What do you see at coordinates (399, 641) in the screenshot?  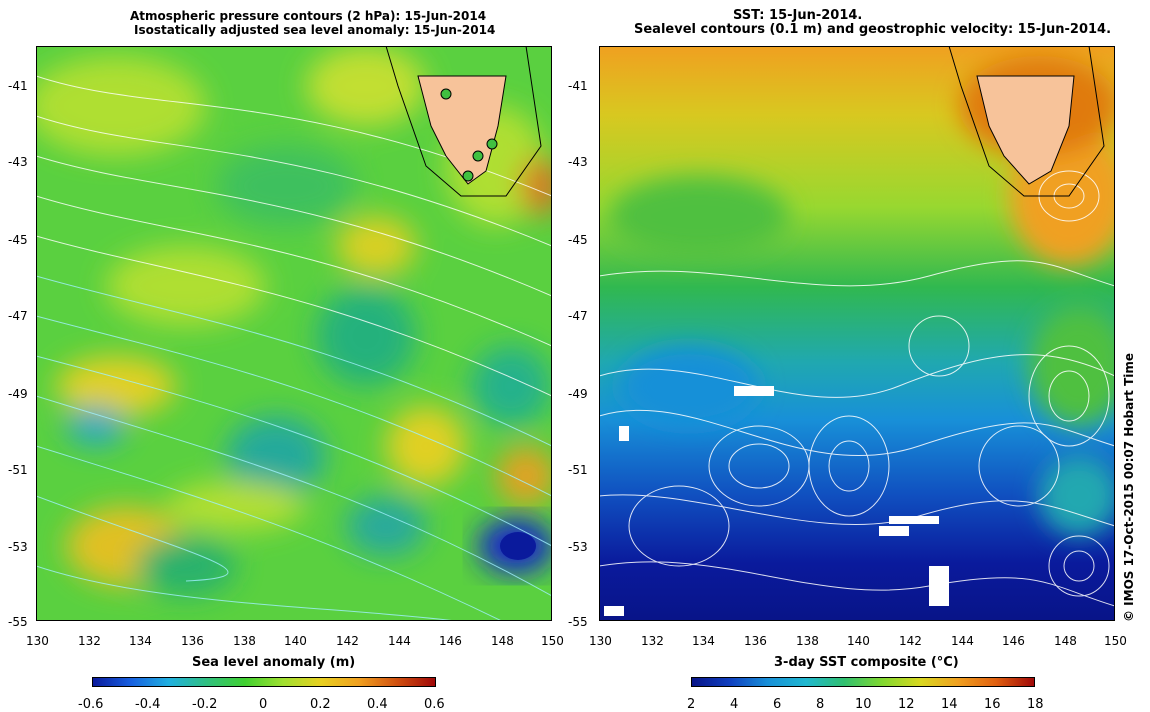 I see `left-xtick: 144` at bounding box center [399, 641].